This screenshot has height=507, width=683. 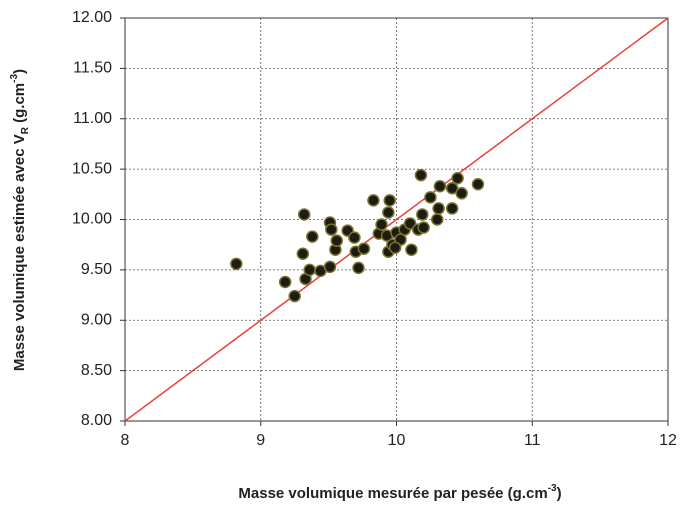 I want to click on x-axis-title-part: Masse volumique mesurée par pesée (g.cm, so click(x=392, y=493).